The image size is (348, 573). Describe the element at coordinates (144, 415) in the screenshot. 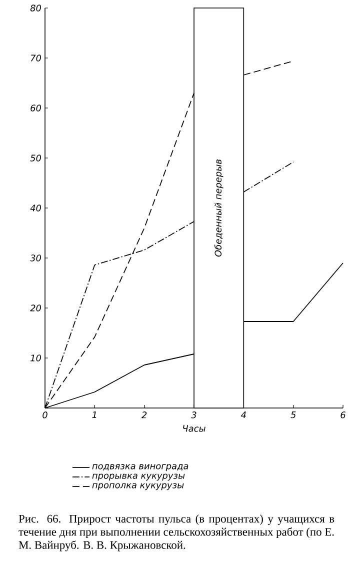

I see `x-tick-label: 2` at that location.